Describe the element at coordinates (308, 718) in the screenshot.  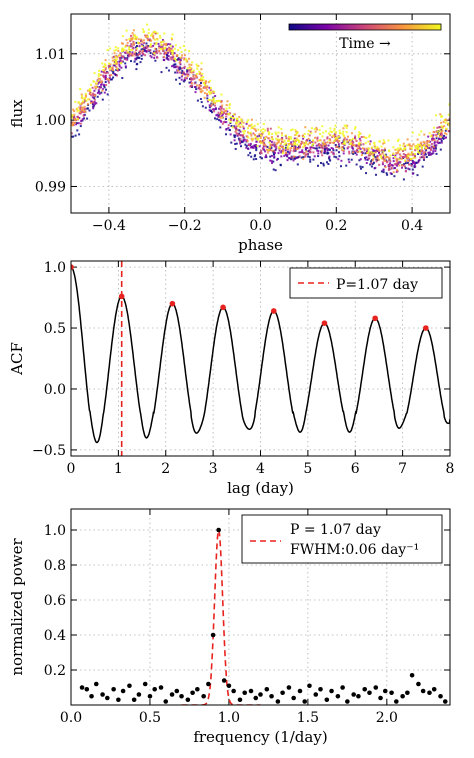
I see `x-tick-label: 1.5` at that location.